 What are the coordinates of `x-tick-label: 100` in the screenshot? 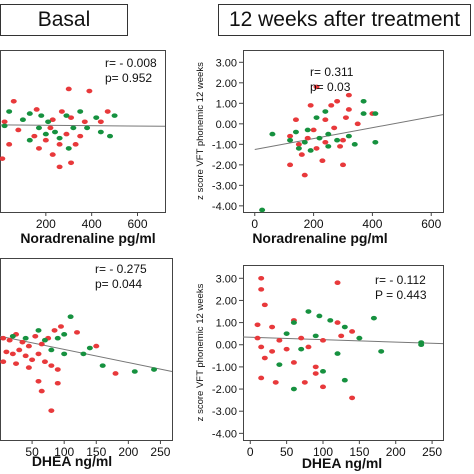 It's located at (64, 452).